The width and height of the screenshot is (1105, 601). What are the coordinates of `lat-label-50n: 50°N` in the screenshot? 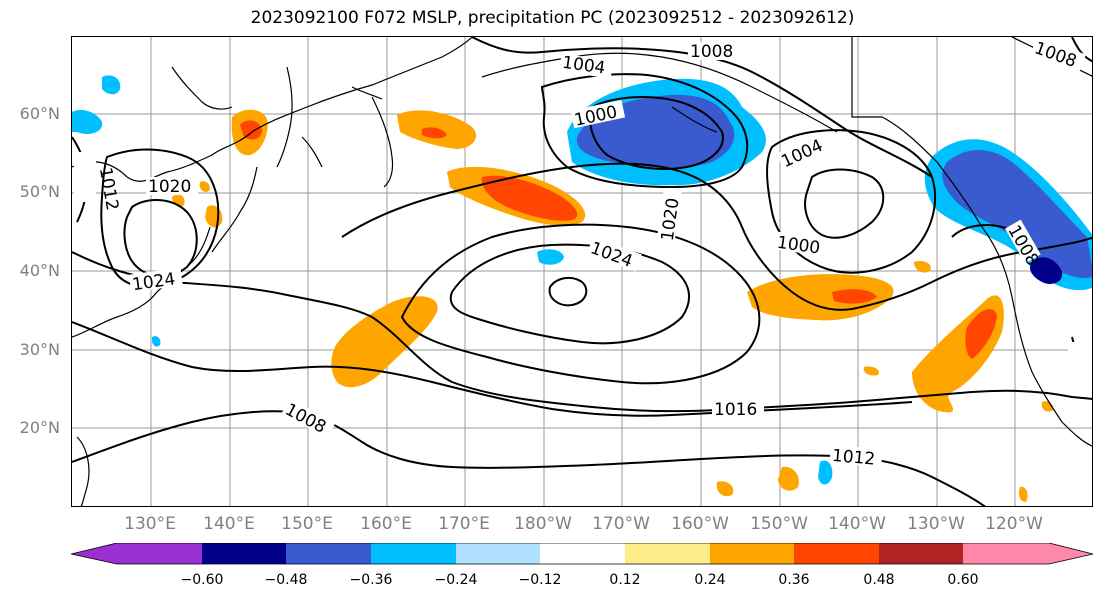 It's located at (39, 191).